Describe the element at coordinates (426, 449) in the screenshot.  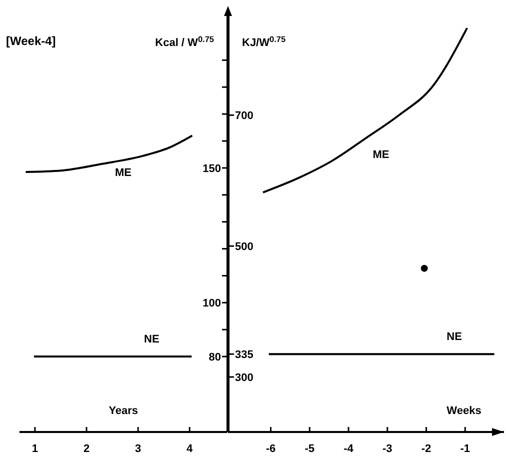
I see `x-tick-label: -2` at that location.